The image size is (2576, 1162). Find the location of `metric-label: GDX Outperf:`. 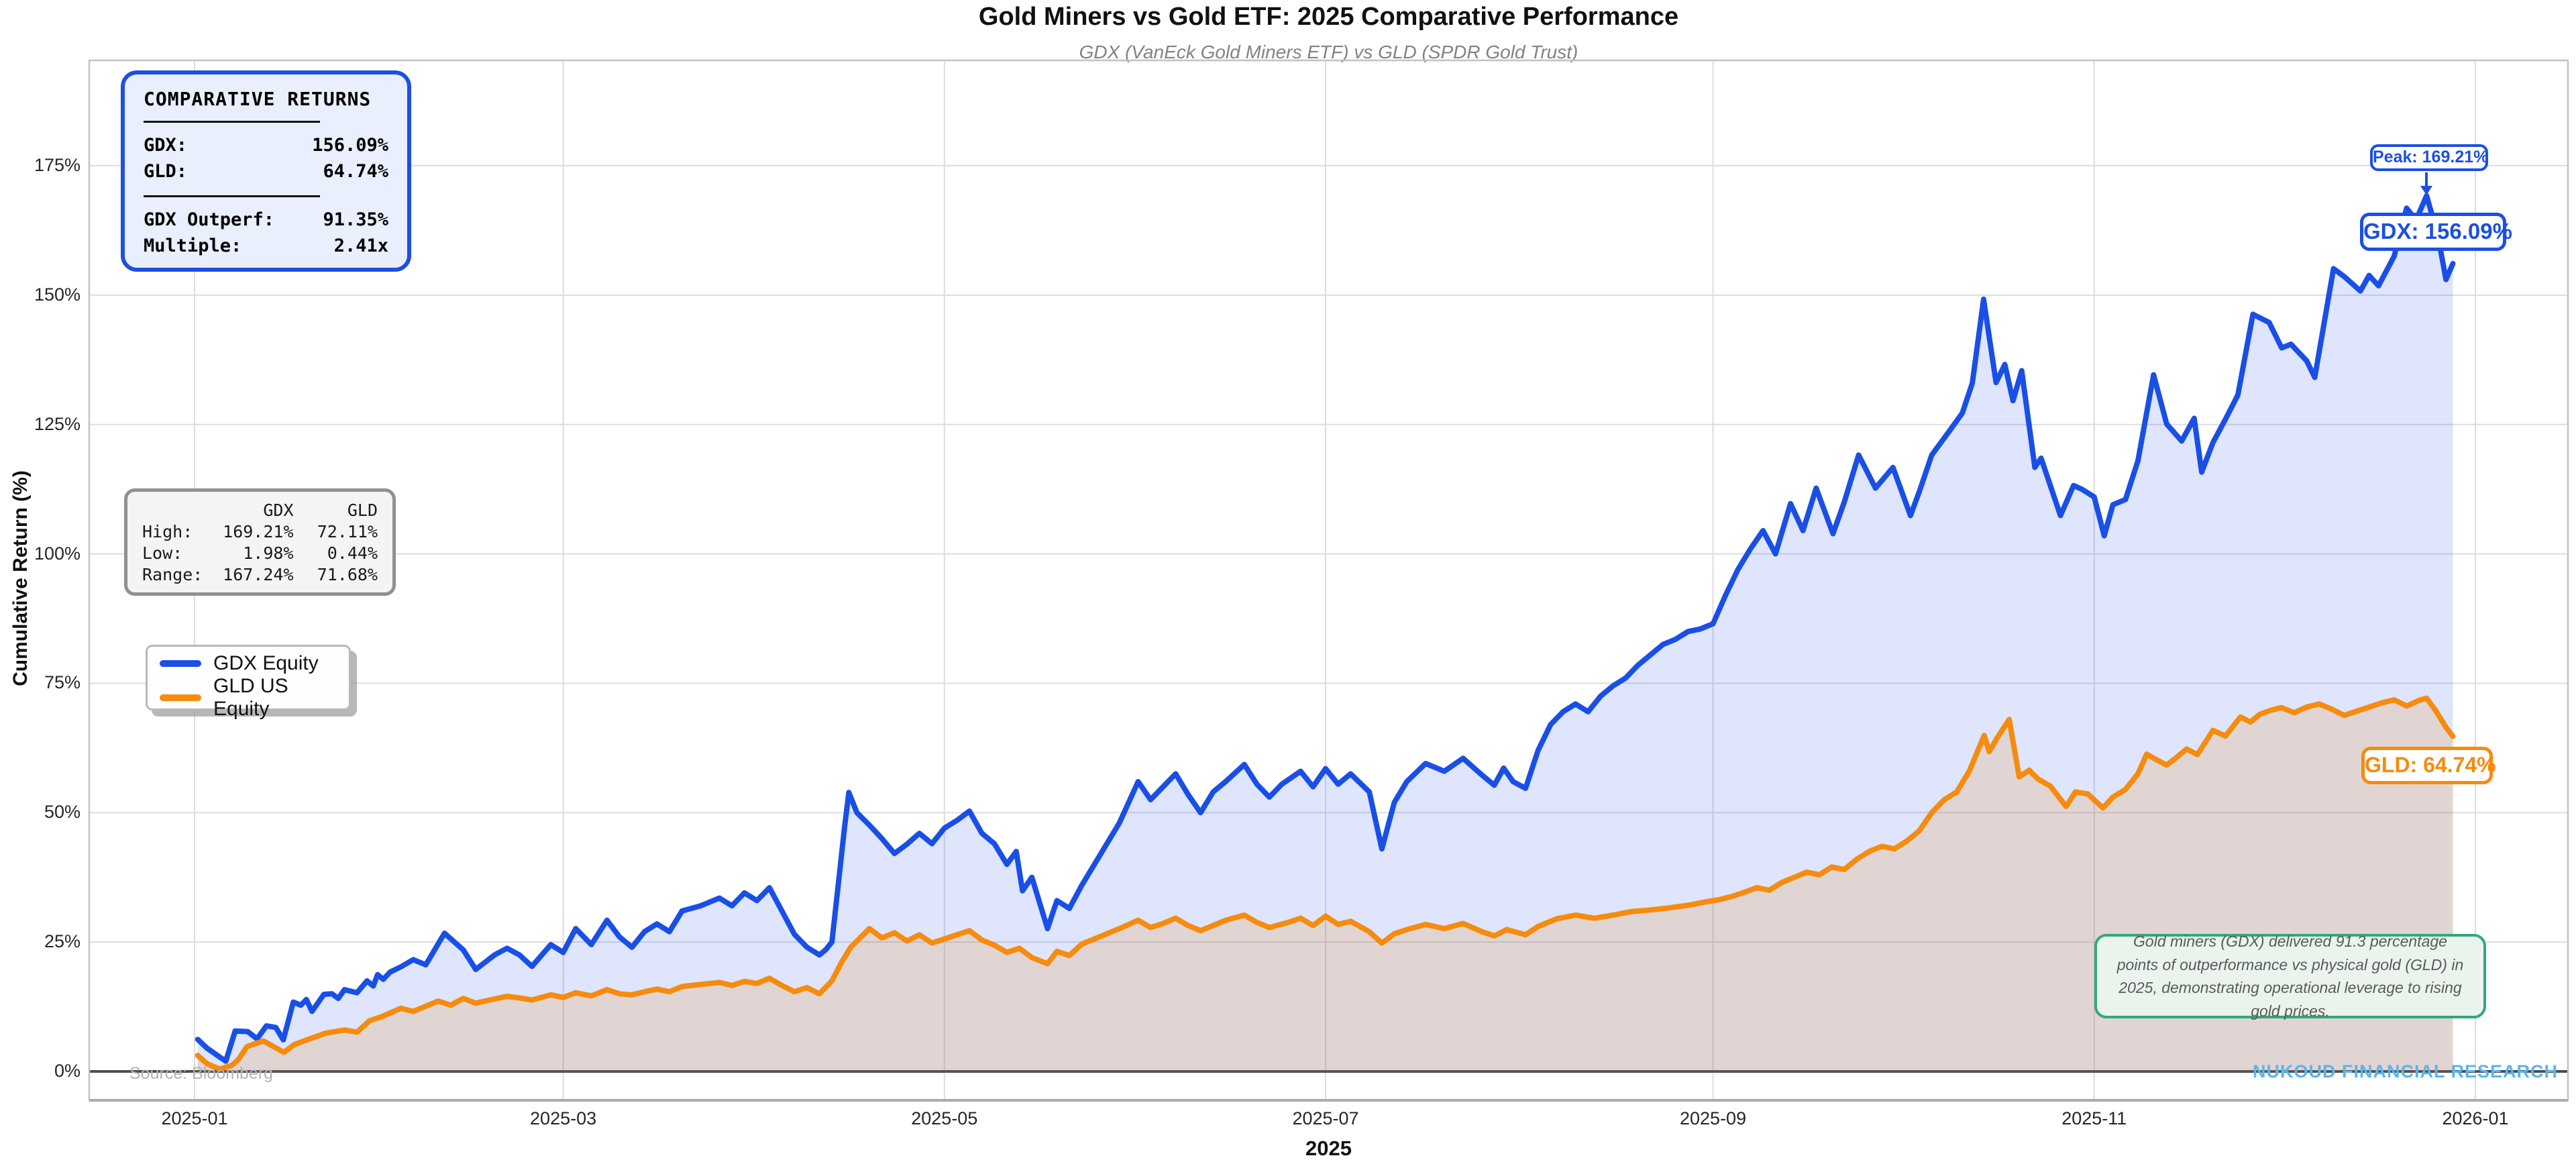

metric-label: GDX Outperf: is located at coordinates (209, 220).